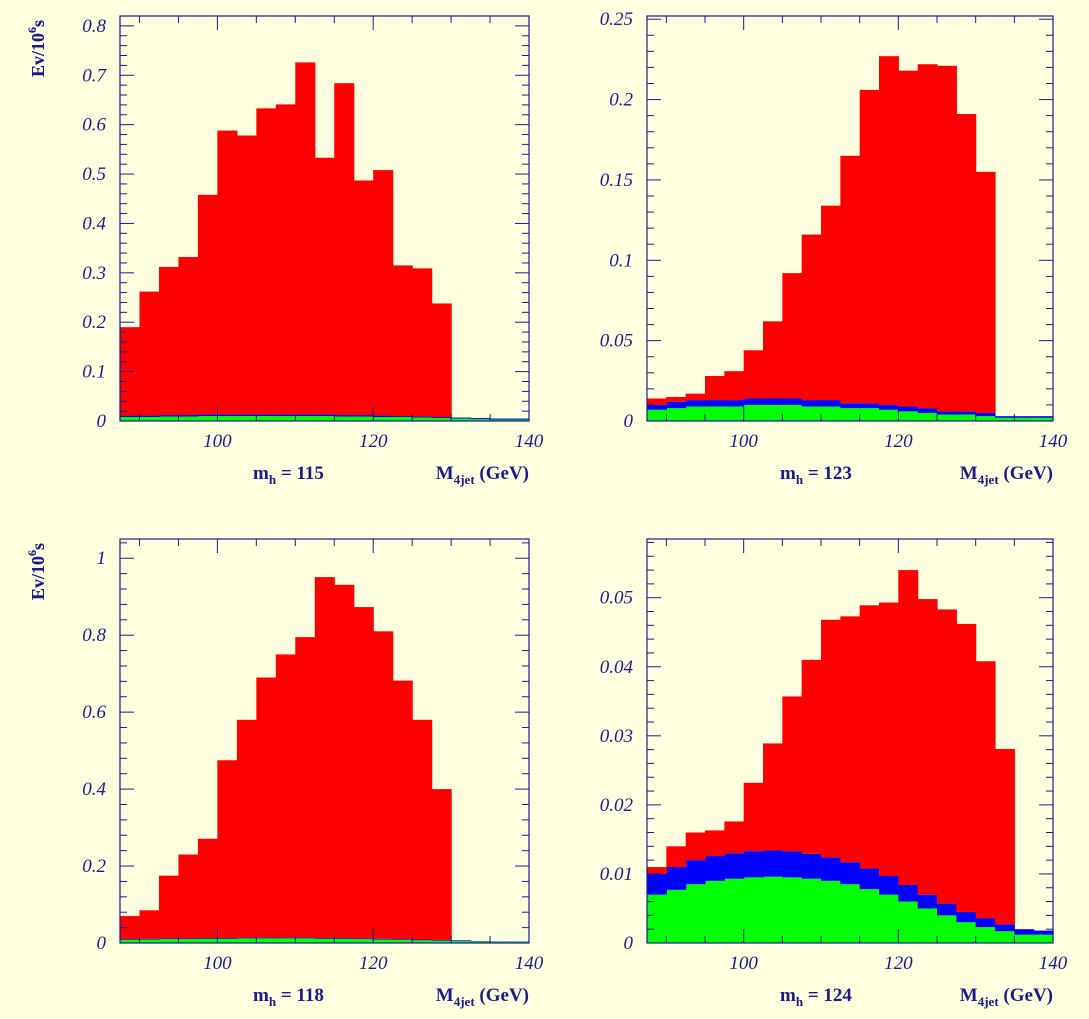 This screenshot has width=1089, height=1019. I want to click on y-tick-label: 0.05, so click(616, 598).